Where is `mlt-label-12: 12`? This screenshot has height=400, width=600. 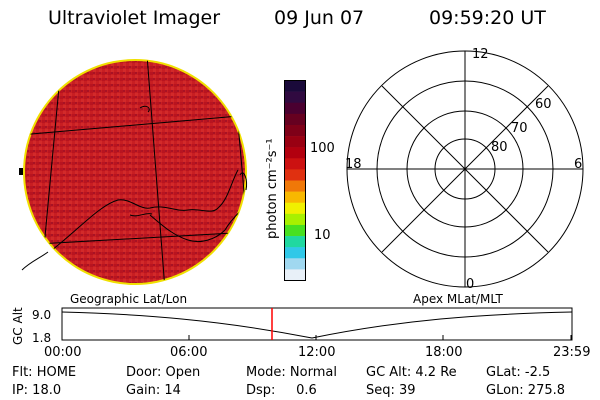 mlt-label-12: 12 is located at coordinates (480, 54).